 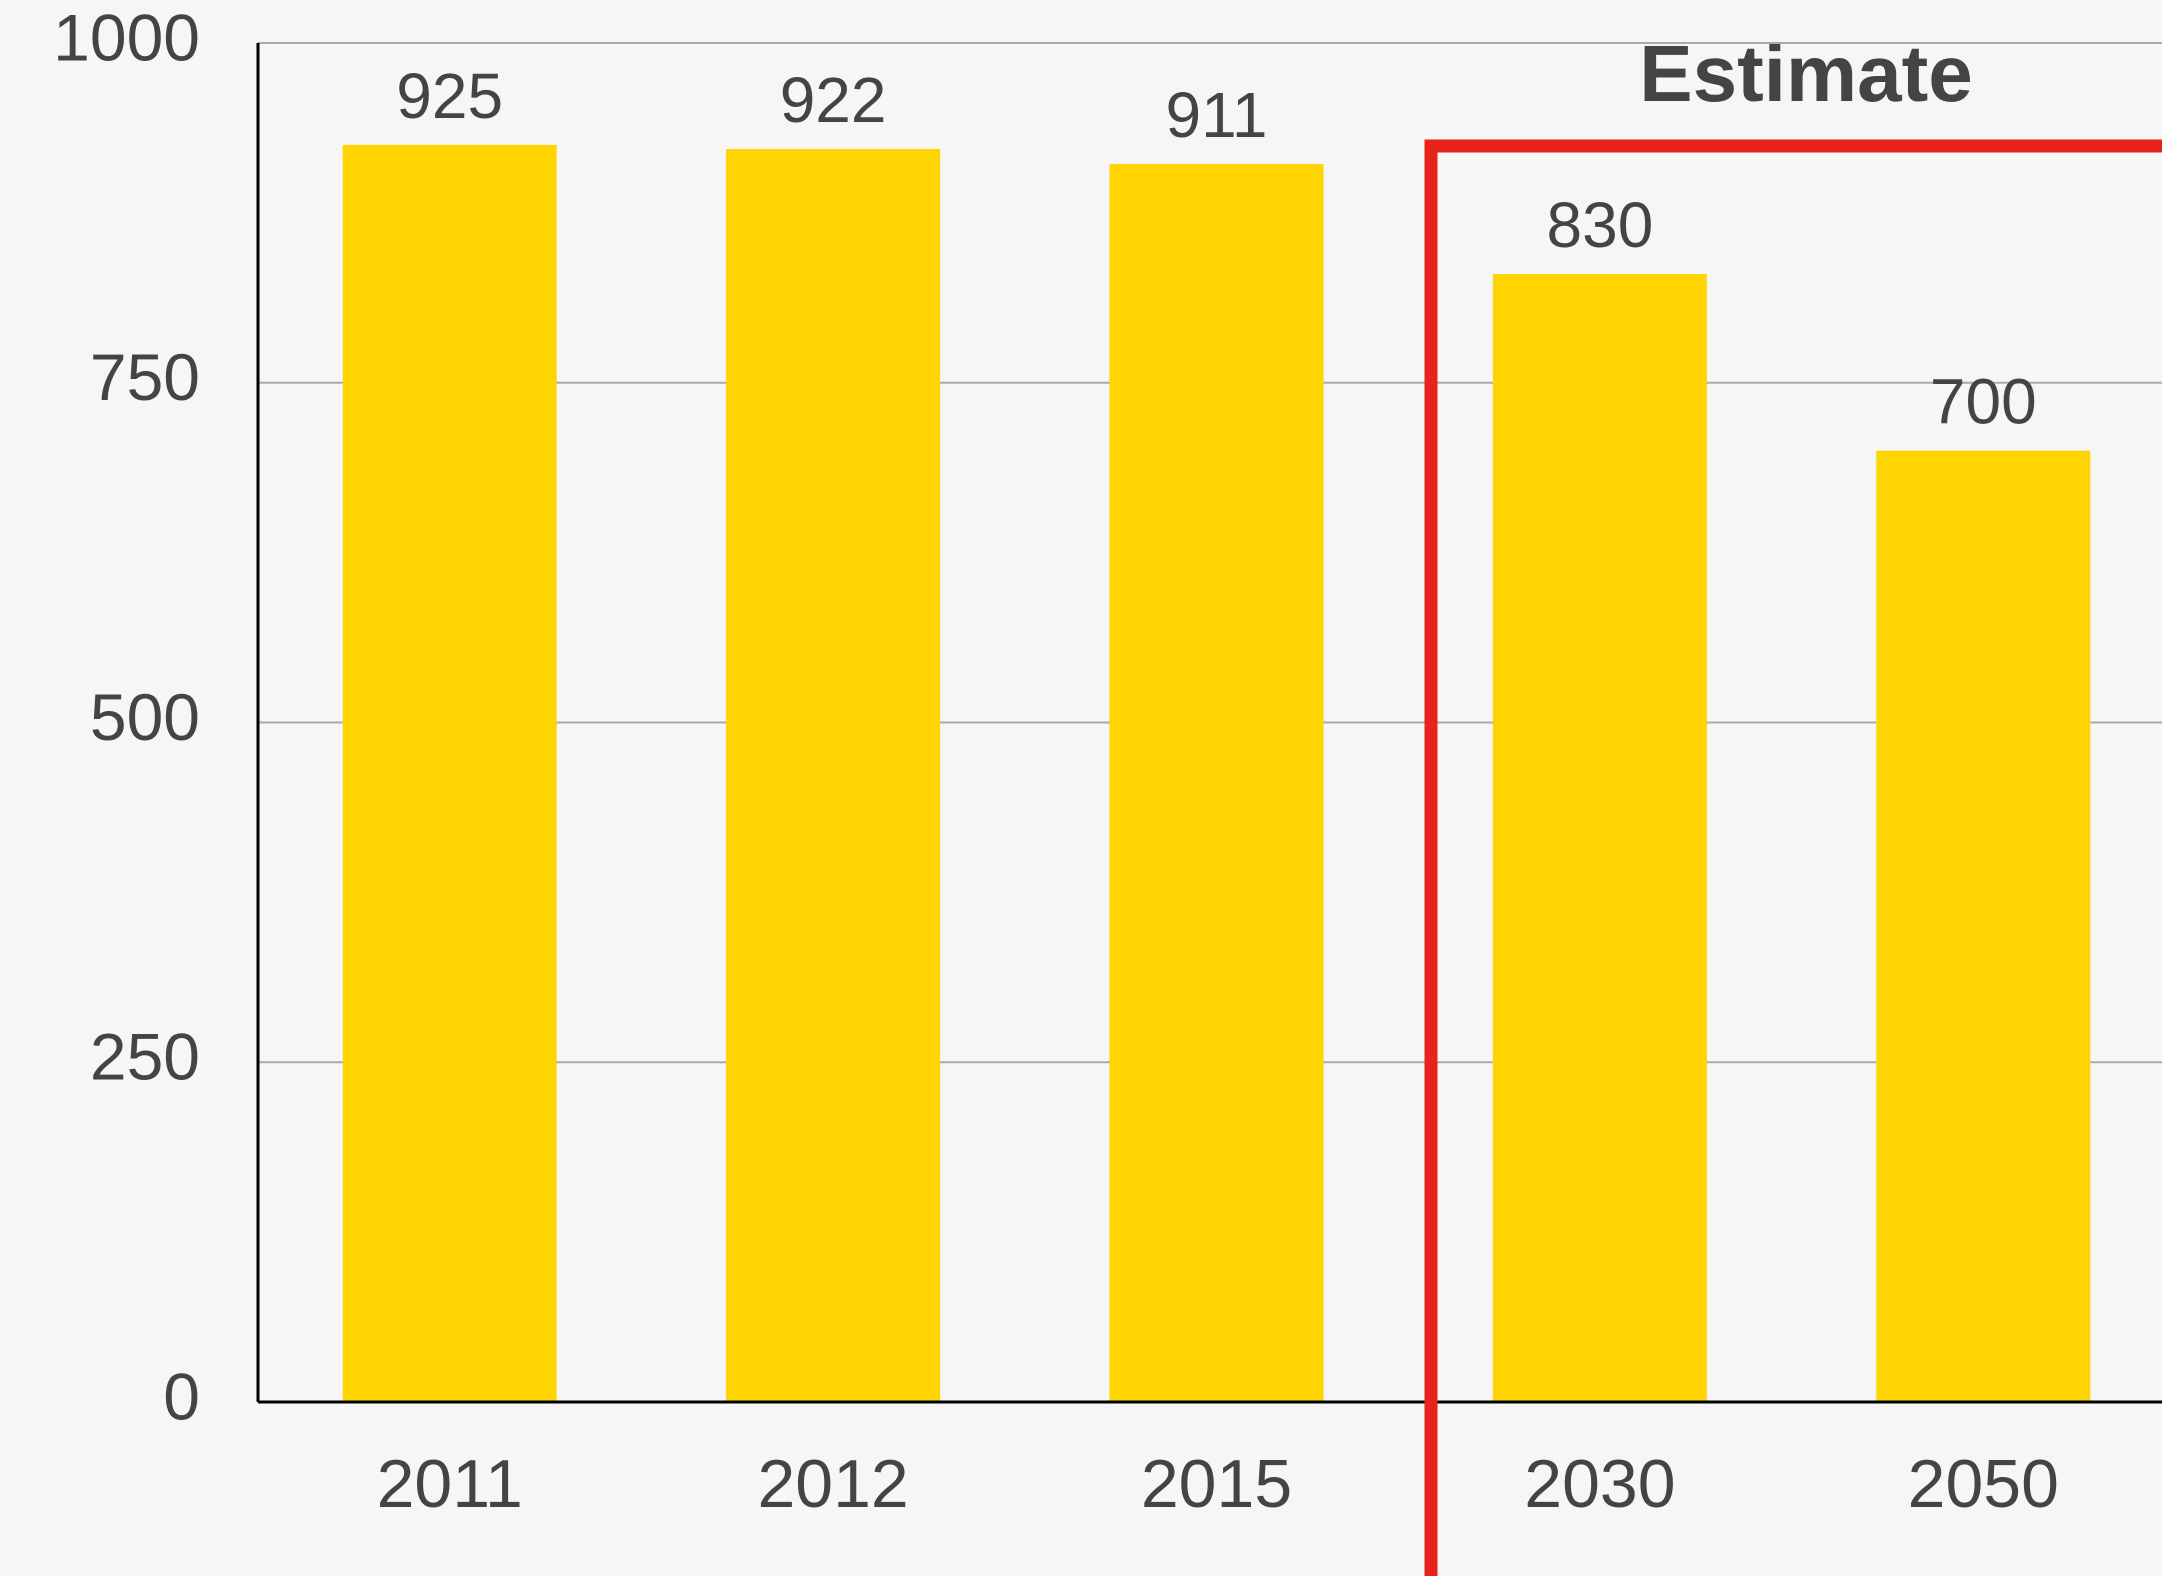 What do you see at coordinates (126, 37) in the screenshot?
I see `y-tick-label: 1000` at bounding box center [126, 37].